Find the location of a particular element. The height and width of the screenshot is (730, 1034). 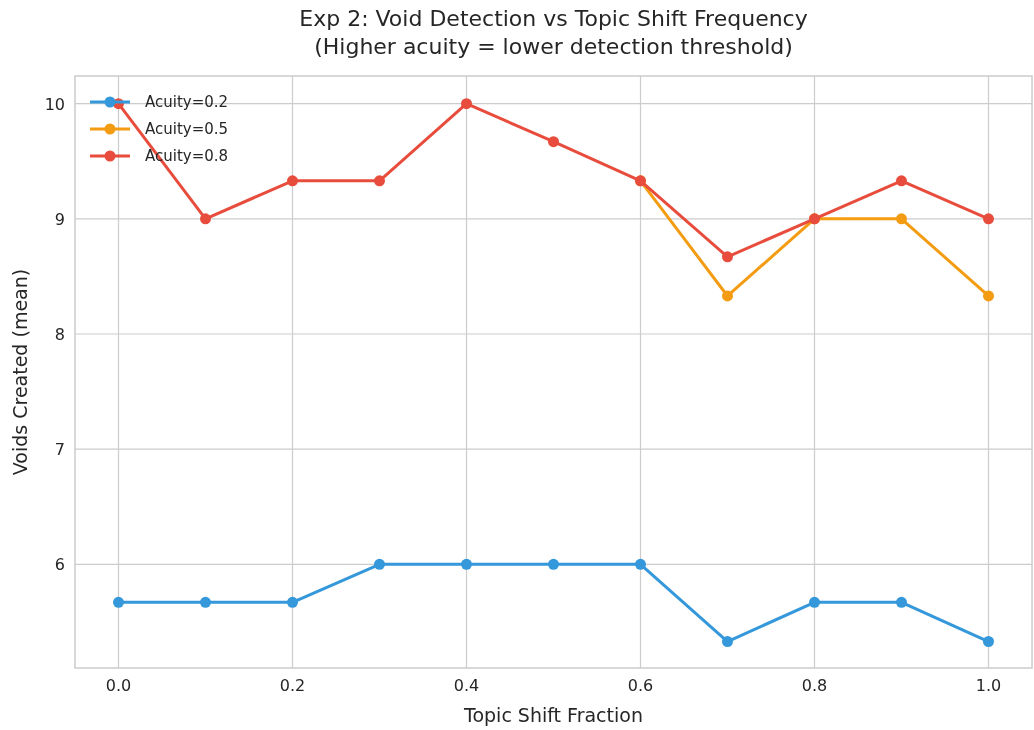

y-tick-label: 9 is located at coordinates (59, 219).